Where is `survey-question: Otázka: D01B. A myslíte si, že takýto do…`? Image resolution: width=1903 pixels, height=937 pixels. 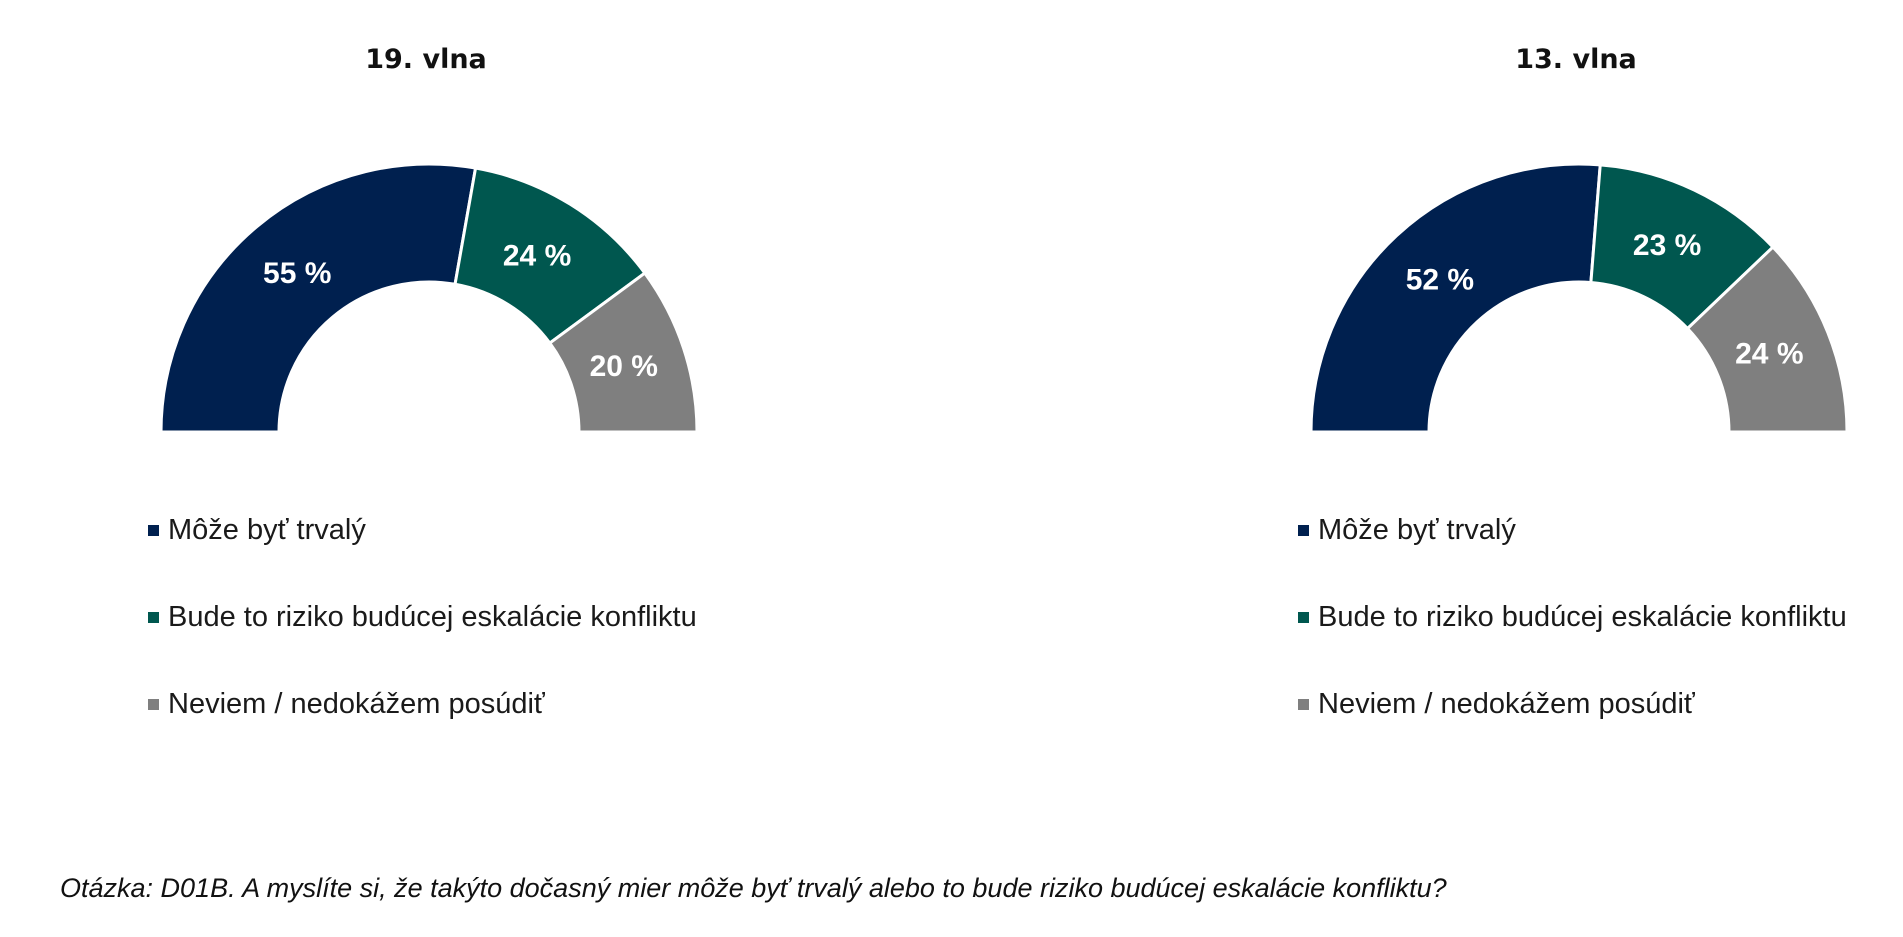 survey-question: Otázka: D01B. A myslíte si, že takýto do… is located at coordinates (753, 888).